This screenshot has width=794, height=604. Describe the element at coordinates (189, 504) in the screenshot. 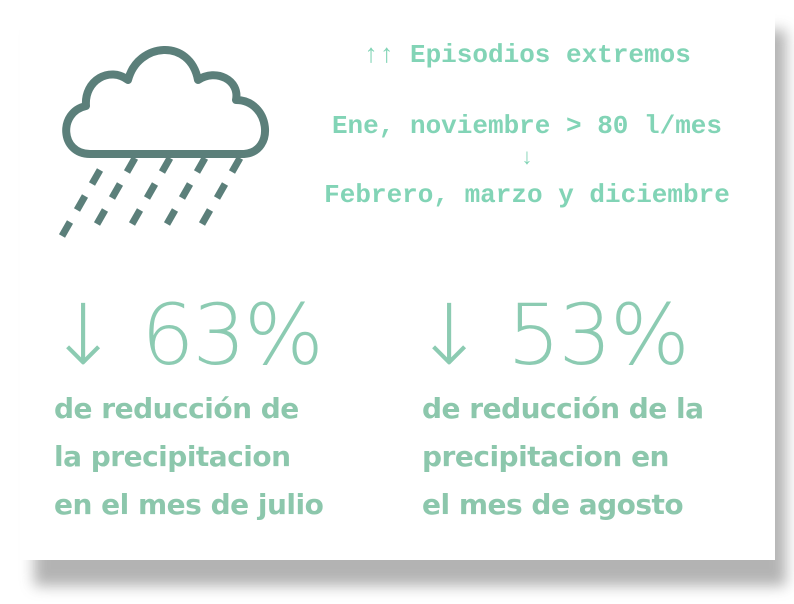

I see `stat-text: en el mes de julio` at that location.